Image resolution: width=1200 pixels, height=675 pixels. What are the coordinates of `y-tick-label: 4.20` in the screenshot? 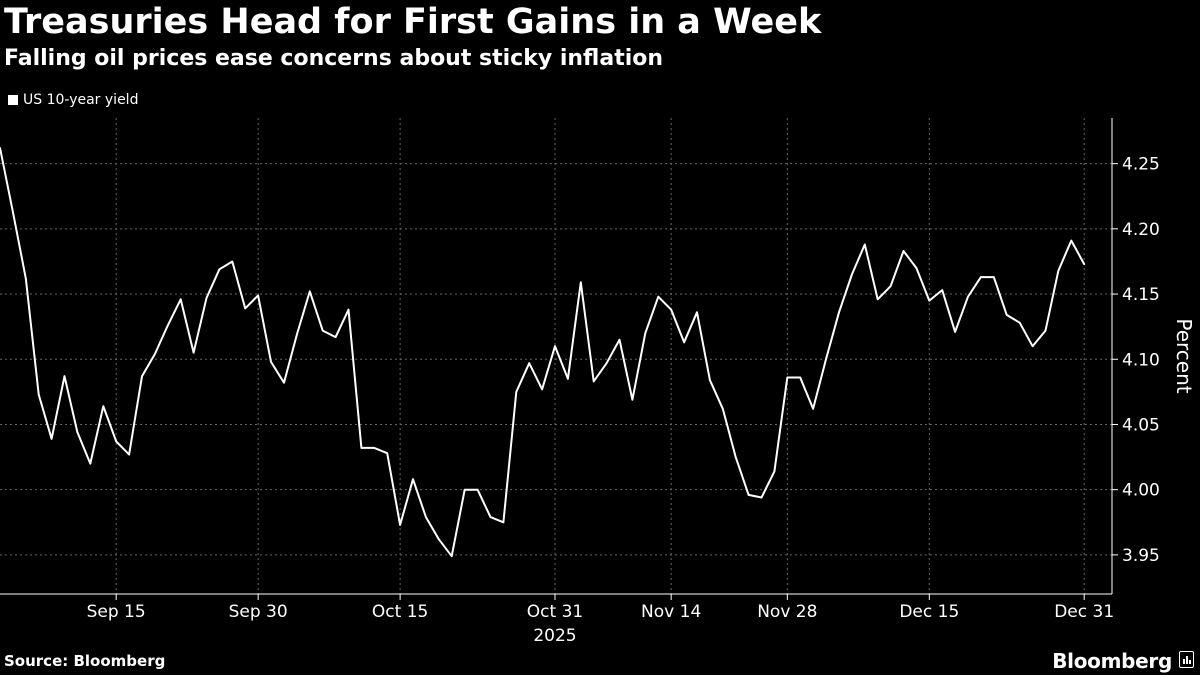 It's located at (1141, 230).